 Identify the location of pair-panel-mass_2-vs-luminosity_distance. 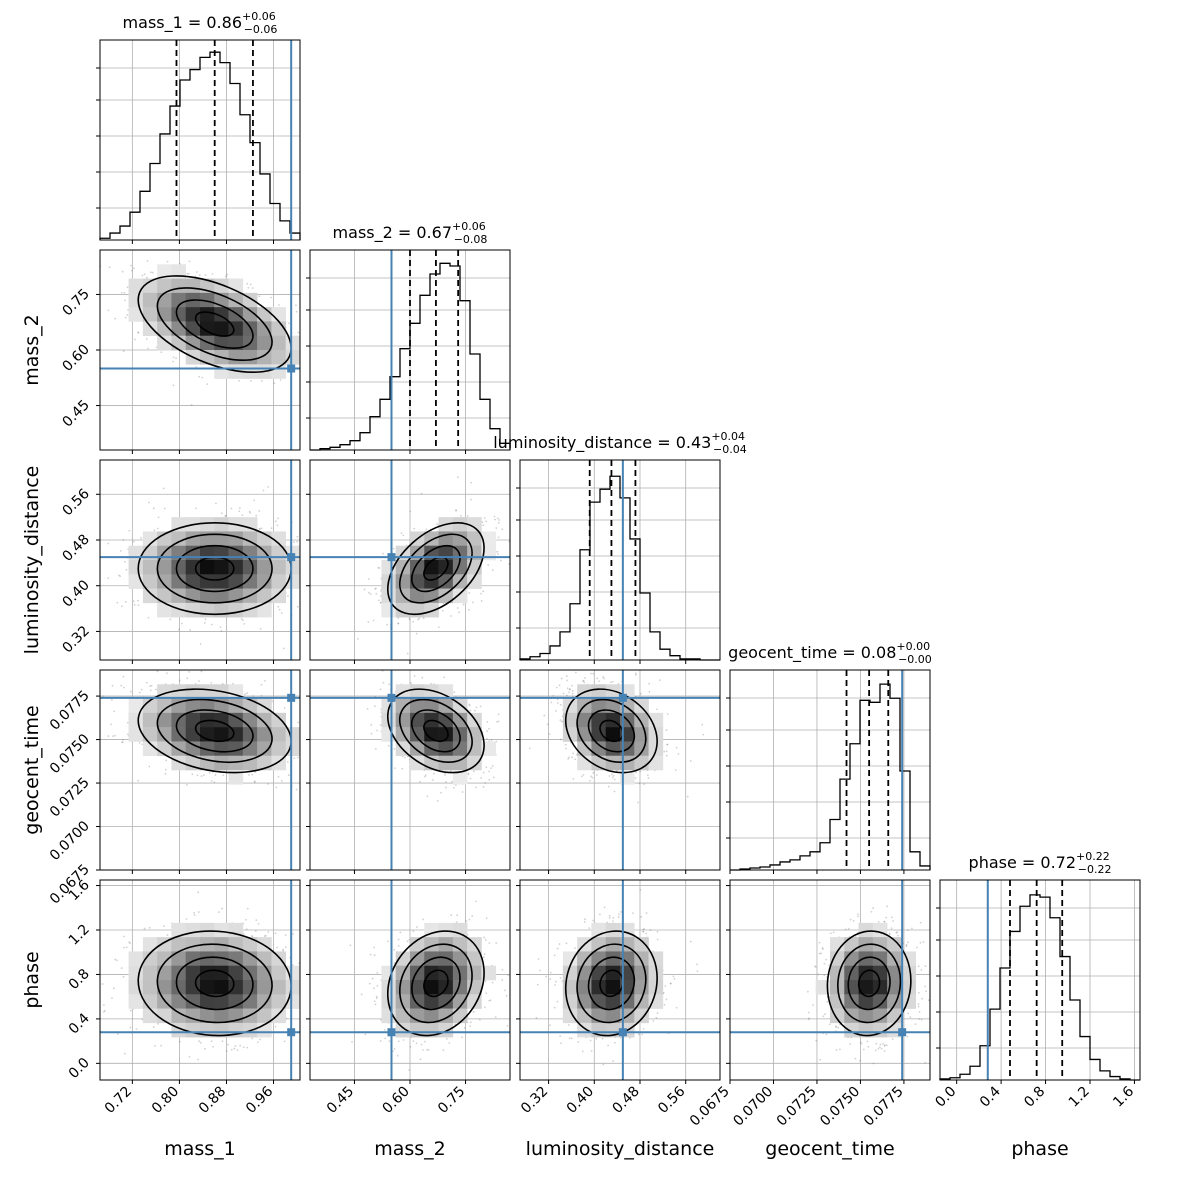
(408, 561).